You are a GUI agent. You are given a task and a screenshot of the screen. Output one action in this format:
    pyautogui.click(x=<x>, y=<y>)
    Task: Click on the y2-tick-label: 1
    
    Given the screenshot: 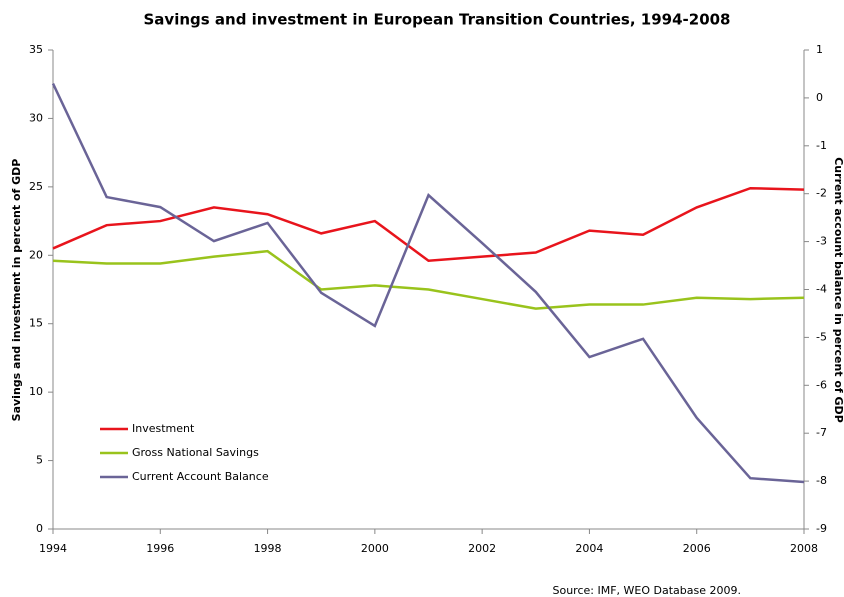 What is the action you would take?
    pyautogui.click(x=819, y=49)
    